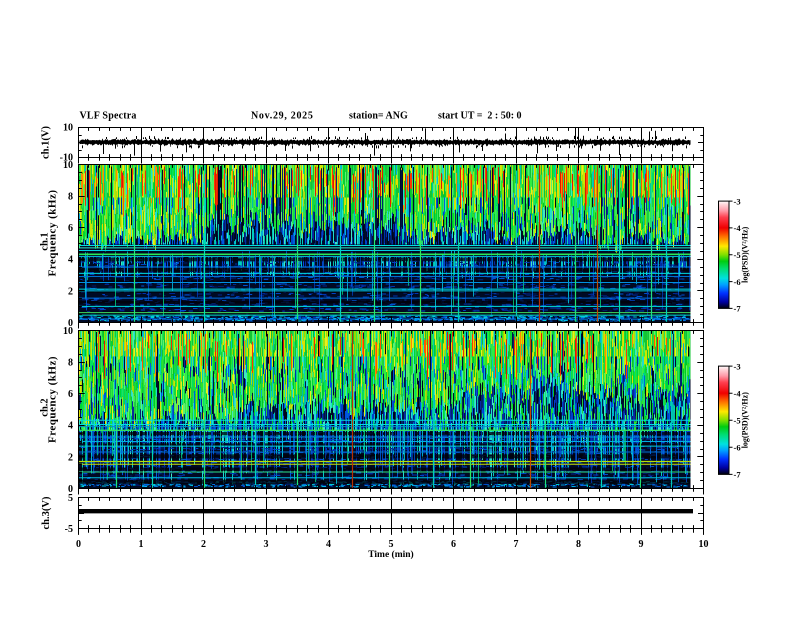 Image resolution: width=792 pixels, height=617 pixels. Describe the element at coordinates (480, 116) in the screenshot. I see `svg-text: start UT = 2 : 50: 0` at that location.